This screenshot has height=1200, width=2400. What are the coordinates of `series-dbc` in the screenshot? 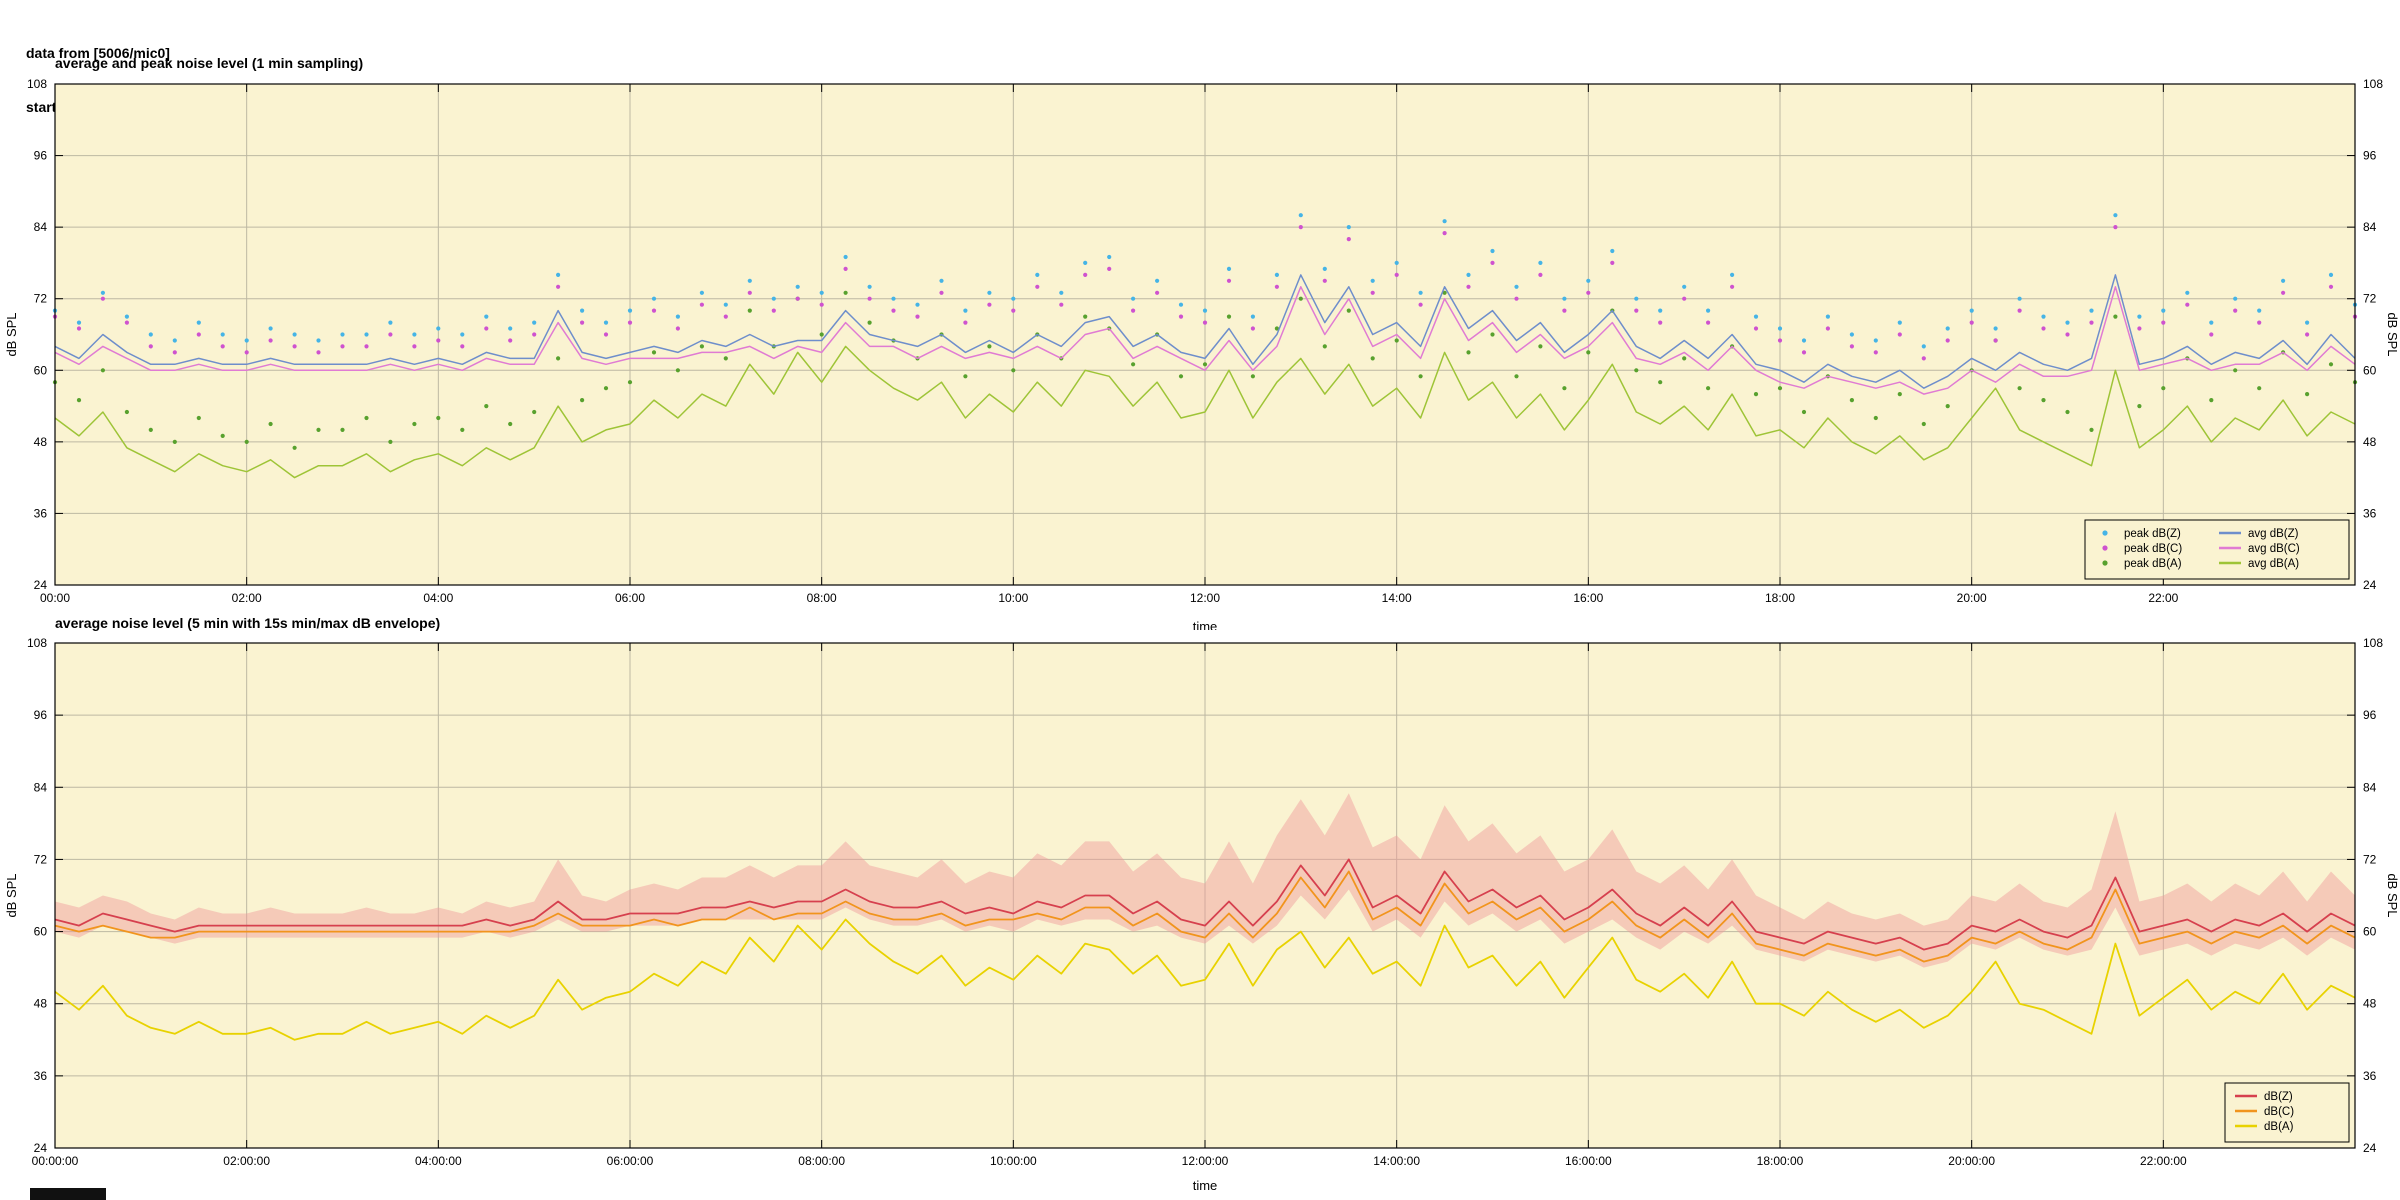 It's located at (1205, 916).